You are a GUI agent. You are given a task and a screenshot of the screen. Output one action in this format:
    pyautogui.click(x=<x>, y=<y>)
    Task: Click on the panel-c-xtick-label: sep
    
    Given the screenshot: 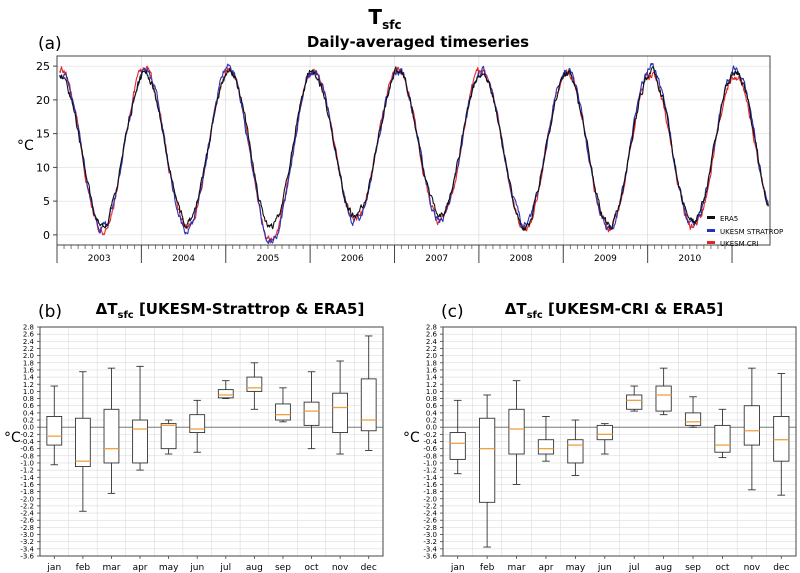 What is the action you would take?
    pyautogui.click(x=693, y=568)
    